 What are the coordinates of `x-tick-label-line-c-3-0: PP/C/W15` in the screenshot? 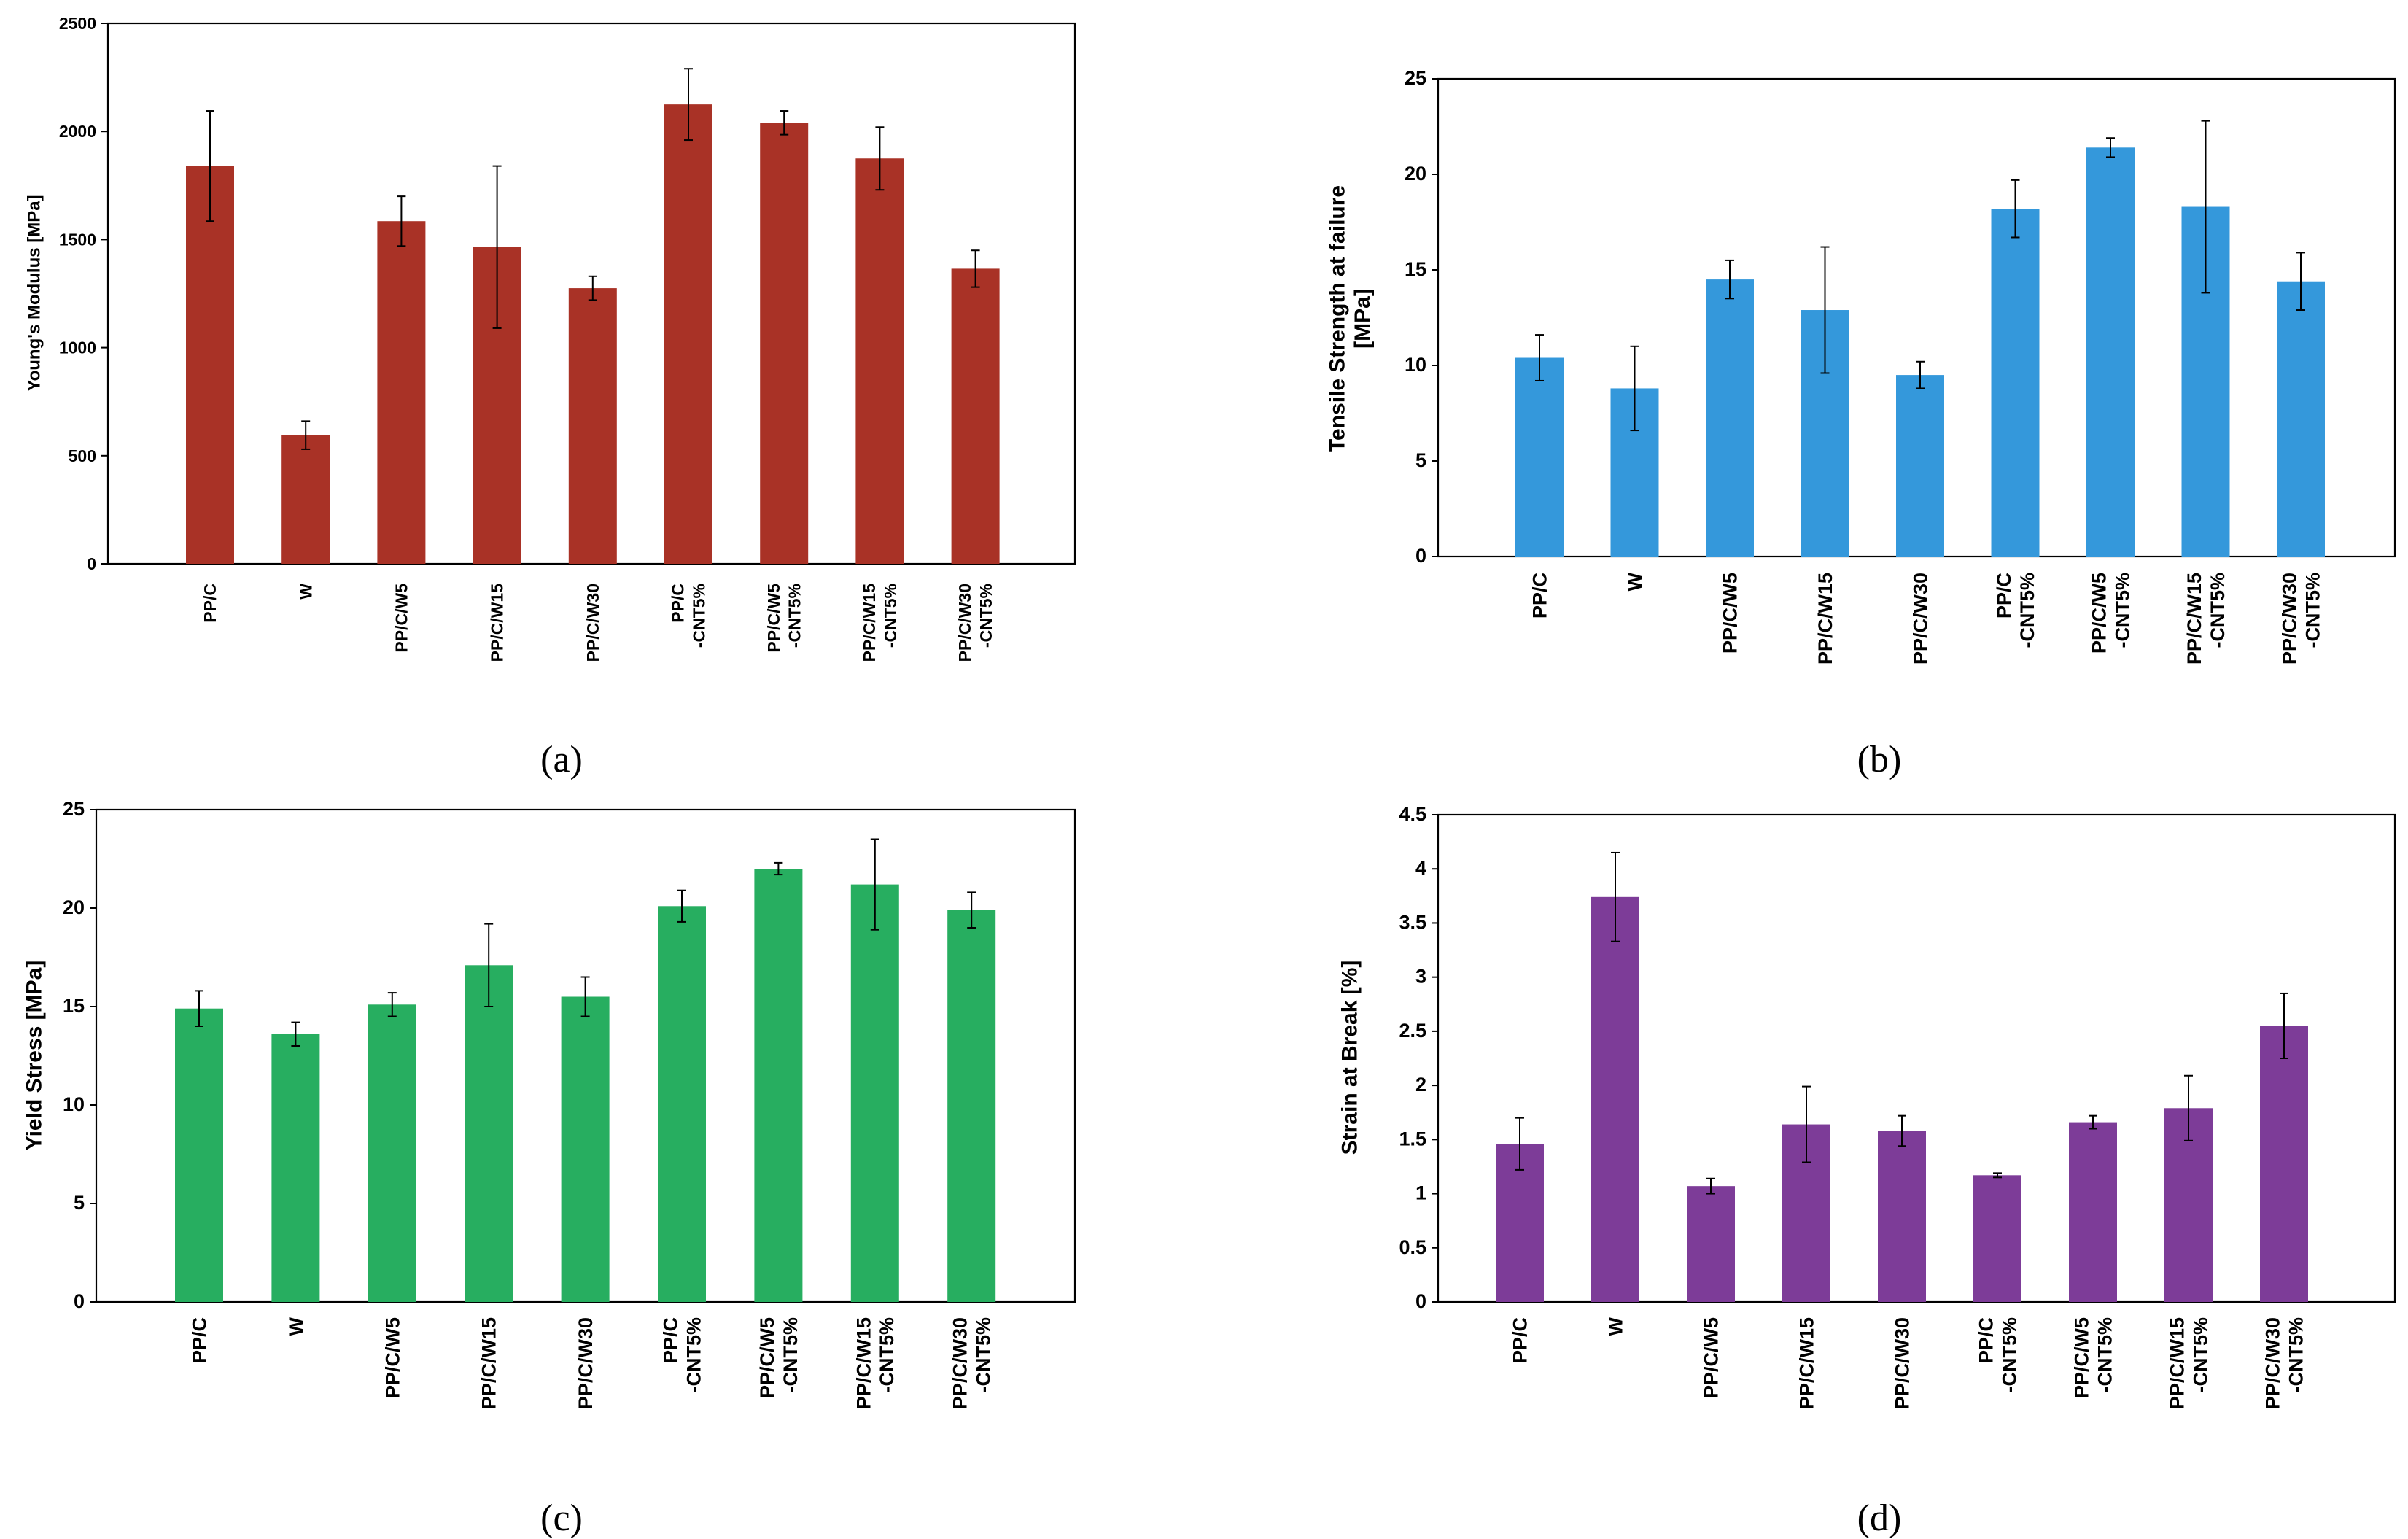 It's located at (489, 1363).